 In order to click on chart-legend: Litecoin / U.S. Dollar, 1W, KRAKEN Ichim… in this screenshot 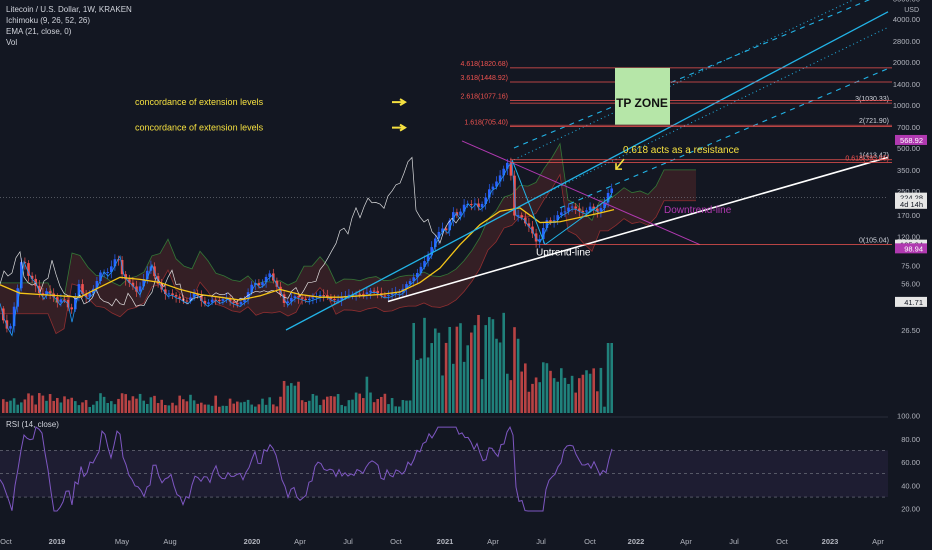, I will do `click(69, 26)`.